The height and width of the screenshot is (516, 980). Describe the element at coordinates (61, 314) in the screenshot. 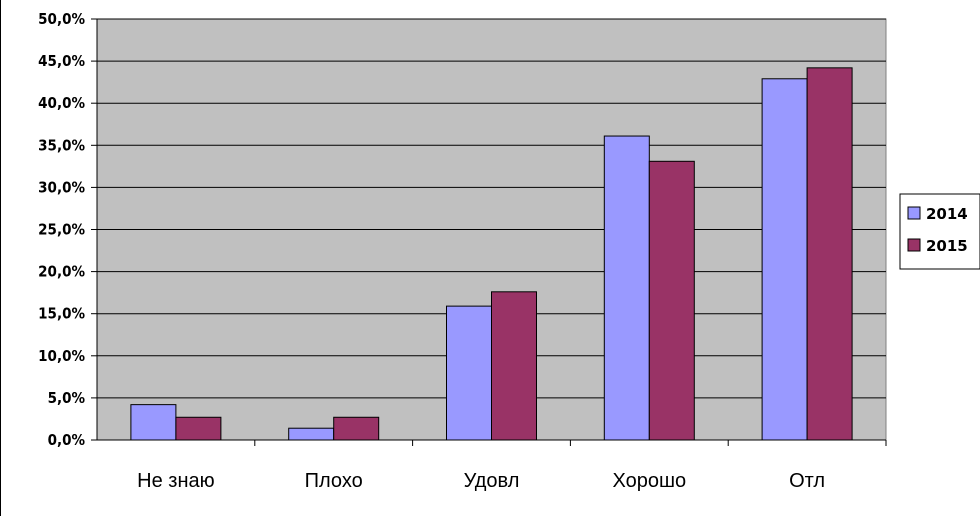

I see `y-tick-label: 15,0%` at that location.